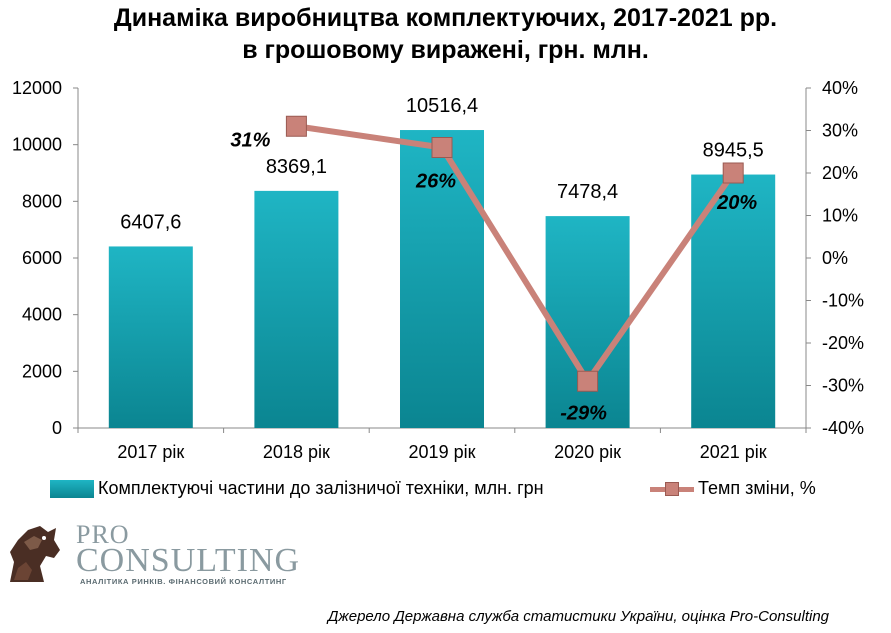 This screenshot has height=633, width=891. I want to click on x-tick-label: 2017 рік, so click(150, 452).